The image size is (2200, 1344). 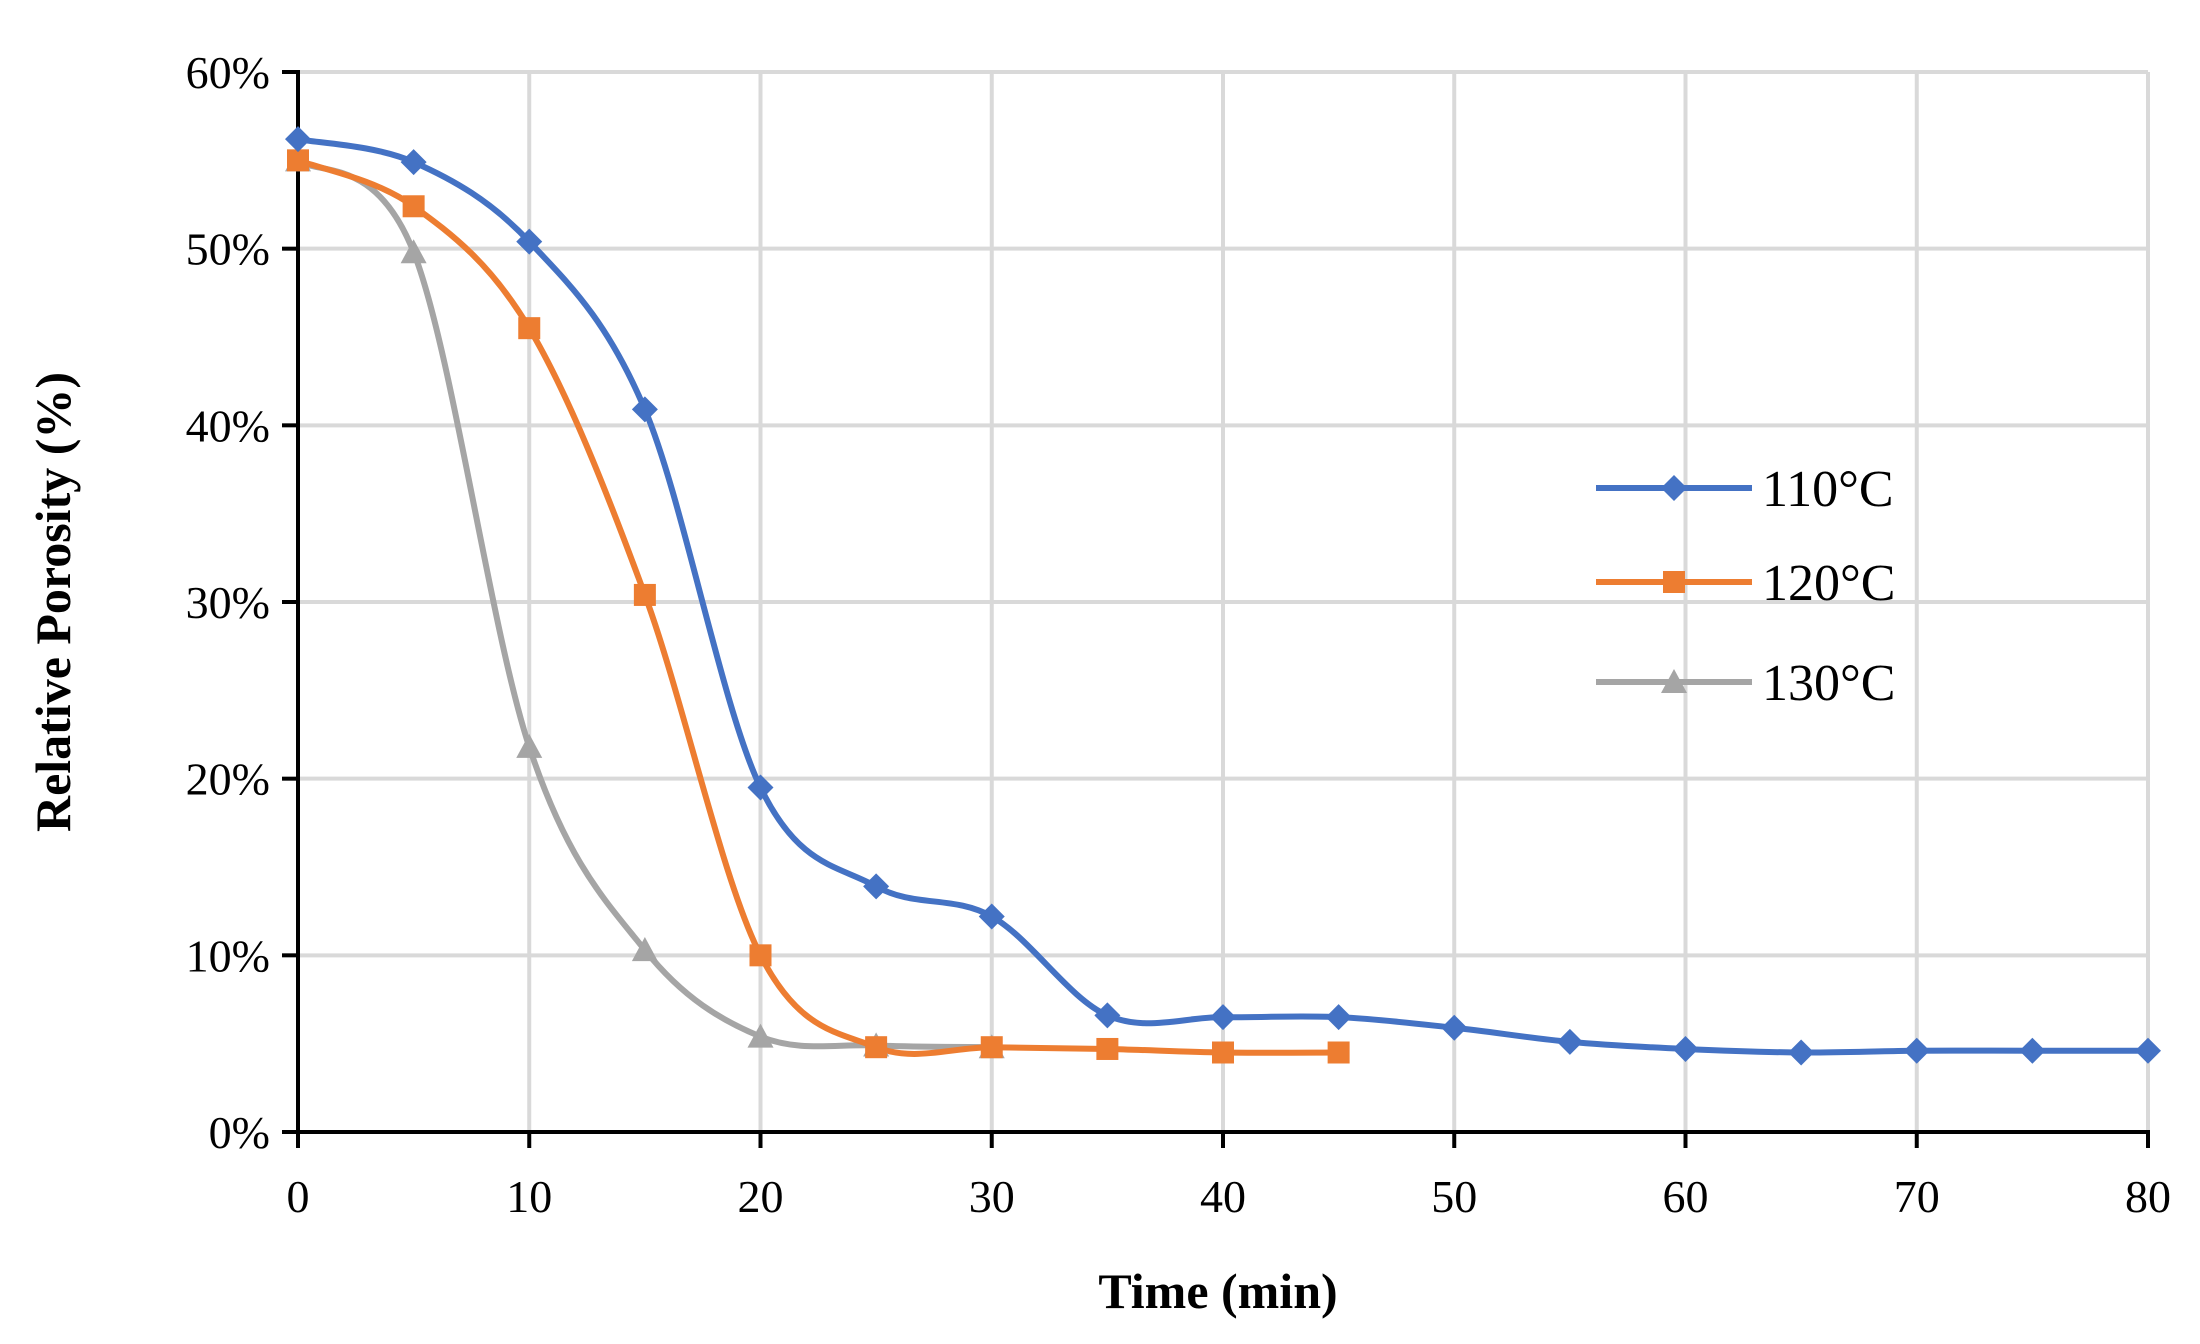 What do you see at coordinates (298, 1196) in the screenshot?
I see `x-tick-label: 0` at bounding box center [298, 1196].